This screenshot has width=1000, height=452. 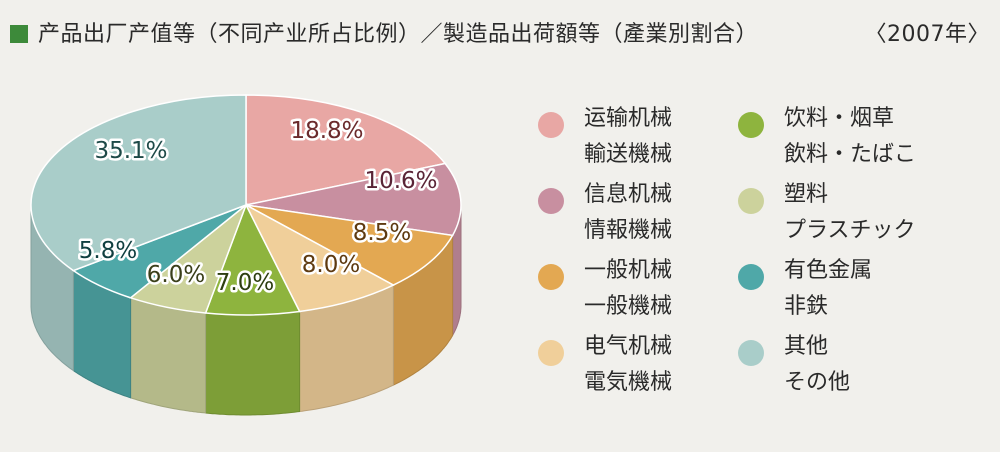 I want to click on legend-item-0: 运输机械 輸送機械, so click(x=648, y=140).